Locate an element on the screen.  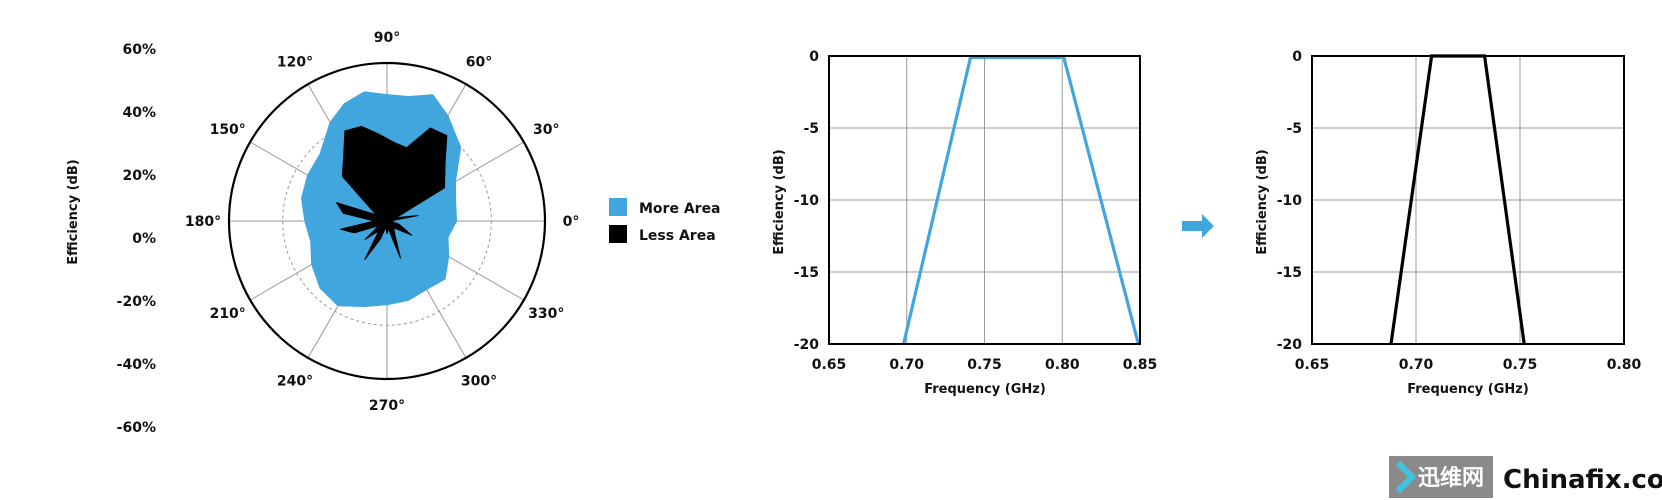
line-chart-2-plot: 0.65 0.70 0.75 0.80 0 -5 -10 -15 -20 is located at coordinates (1459, 211).